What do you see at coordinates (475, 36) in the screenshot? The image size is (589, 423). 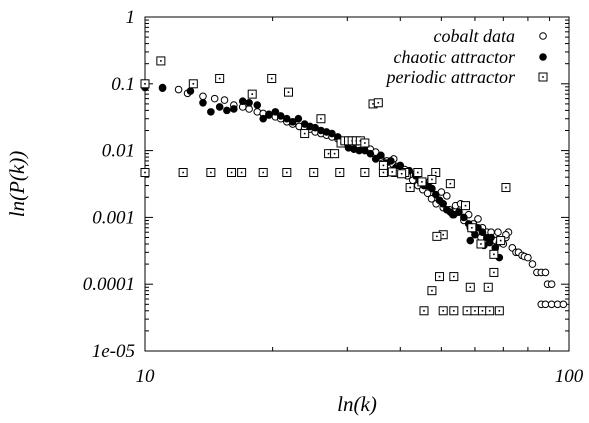 I see `legend-label: cobalt data` at bounding box center [475, 36].